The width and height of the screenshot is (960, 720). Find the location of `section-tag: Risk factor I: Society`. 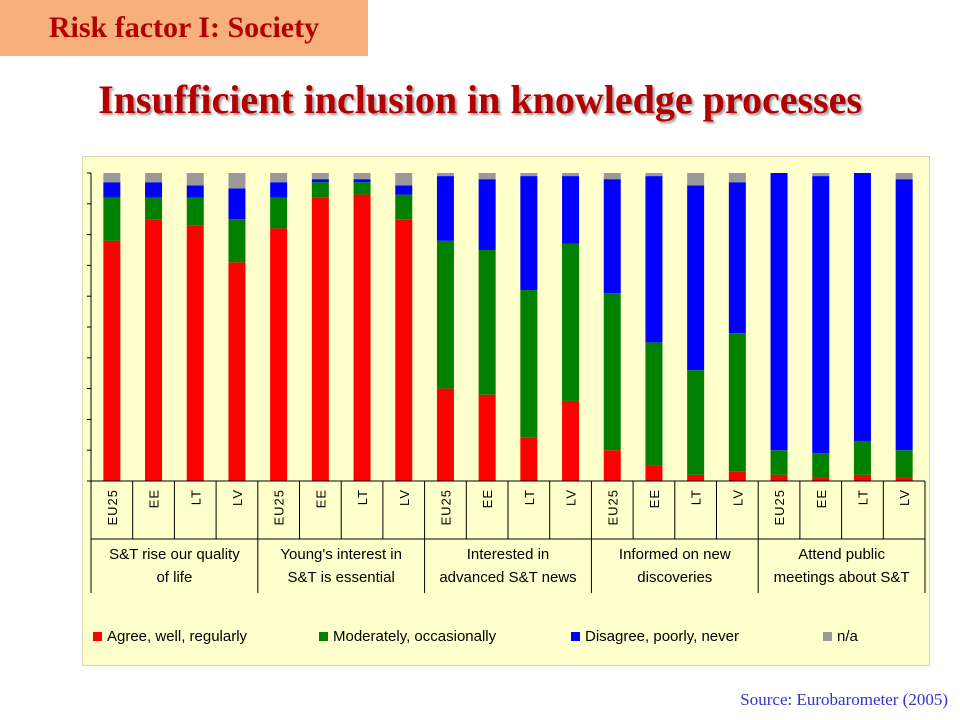

section-tag: Risk factor I: Society is located at coordinates (184, 28).